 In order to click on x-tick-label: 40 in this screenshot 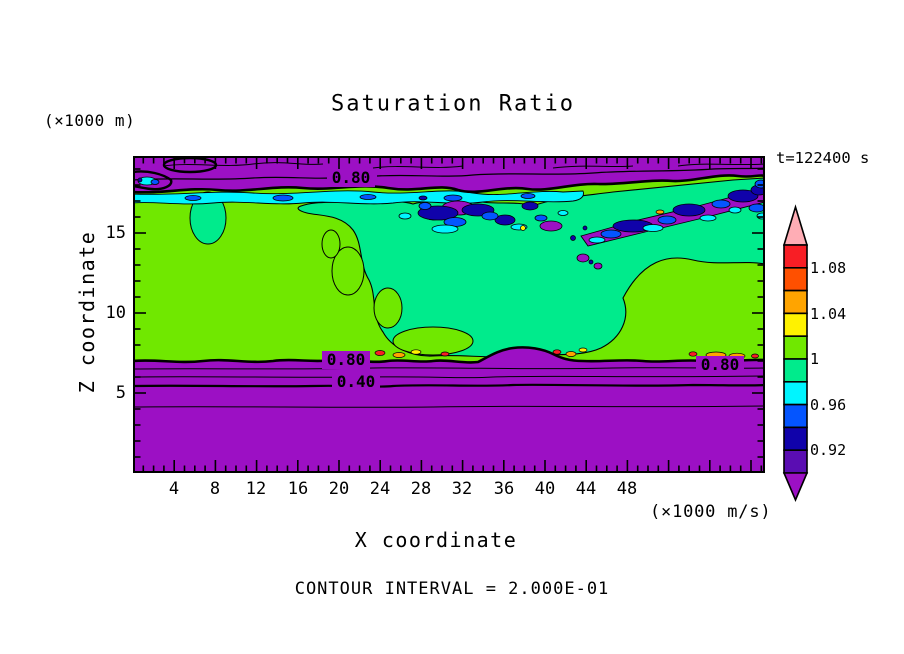, I will do `click(545, 489)`.